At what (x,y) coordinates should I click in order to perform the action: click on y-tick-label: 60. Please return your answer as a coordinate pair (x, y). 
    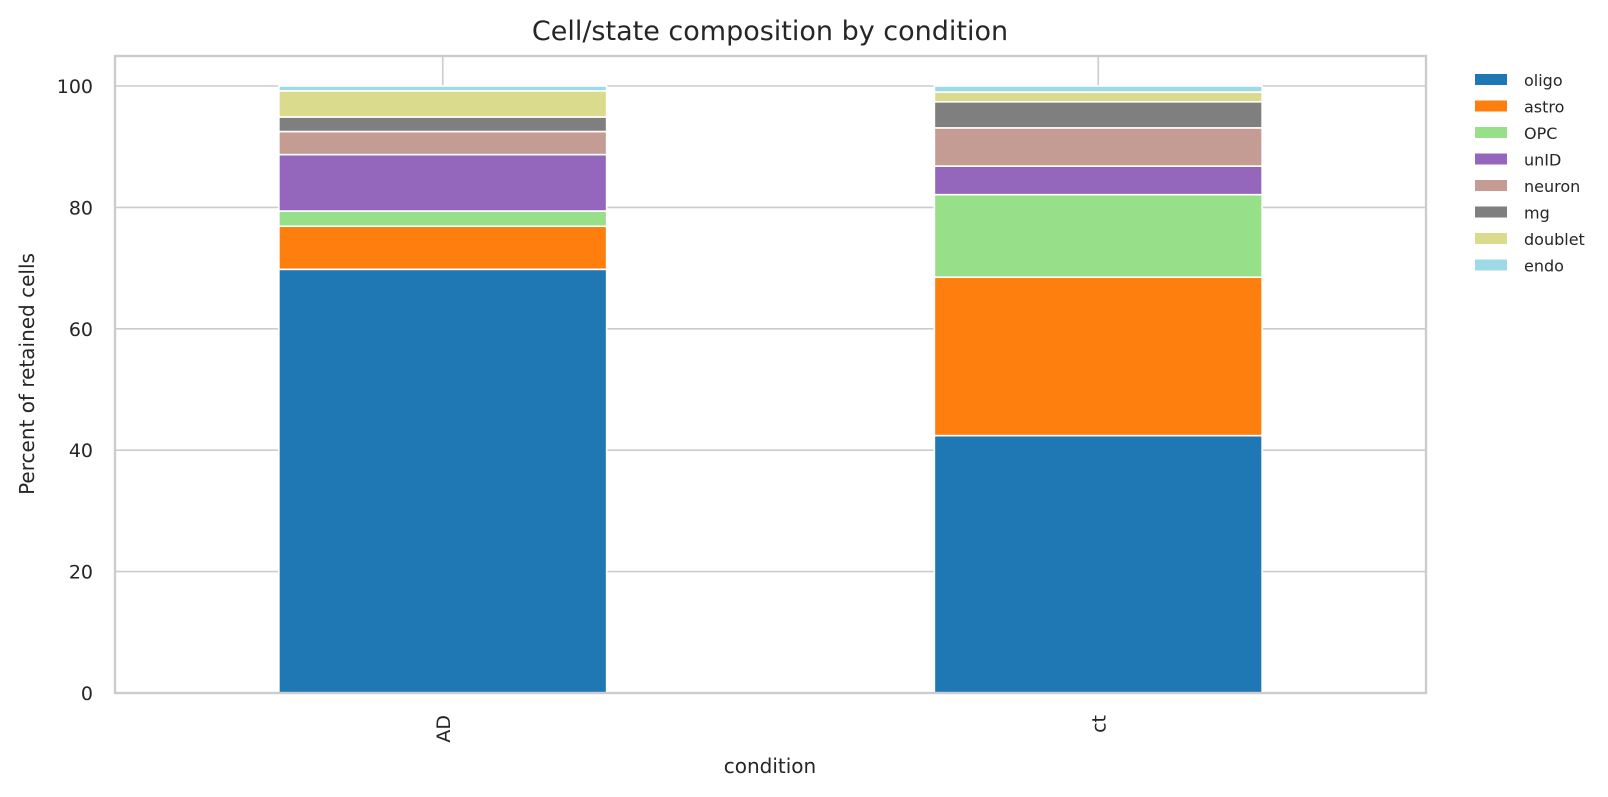
    Looking at the image, I should click on (81, 330).